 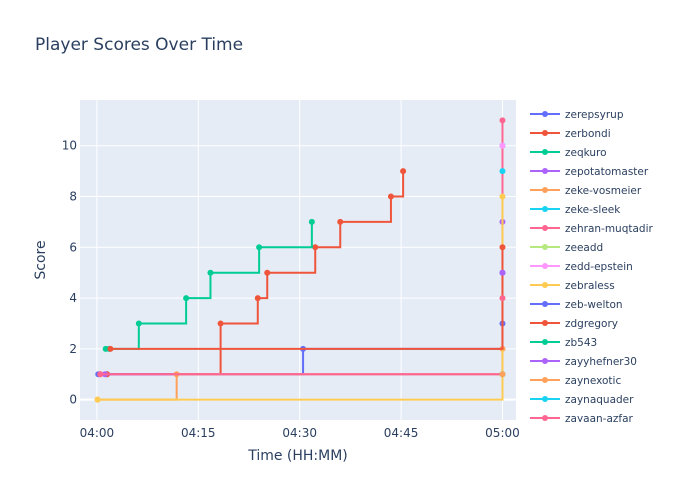 What do you see at coordinates (603, 191) in the screenshot?
I see `legend-label: zeke-vosmeier` at bounding box center [603, 191].